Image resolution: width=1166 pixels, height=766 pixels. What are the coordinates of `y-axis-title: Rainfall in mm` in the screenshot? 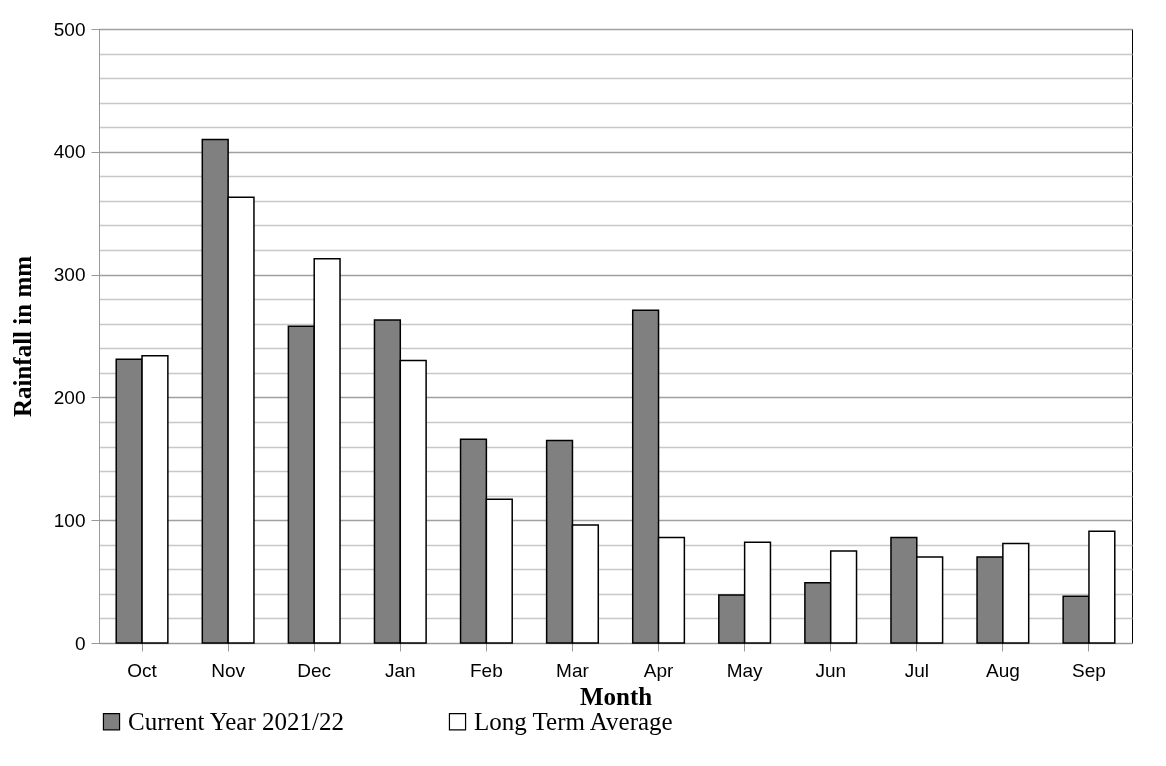 It's located at (22, 336).